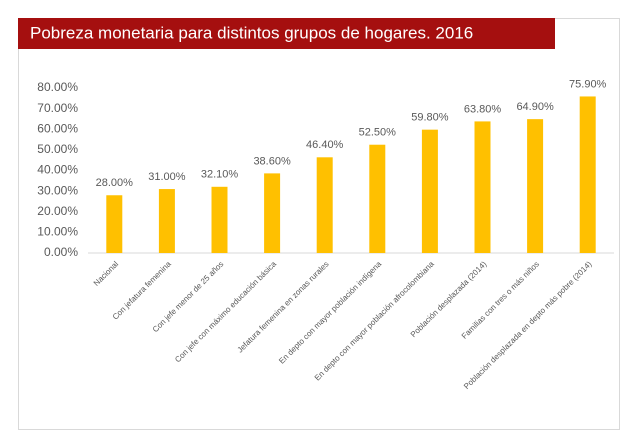  I want to click on y-tick-label: 60.00%, so click(57, 128).